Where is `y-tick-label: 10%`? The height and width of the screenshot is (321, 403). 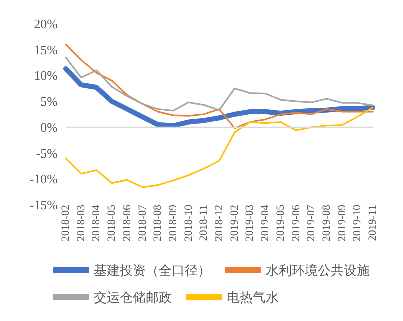
y-tick-label: 10% is located at coordinates (46, 76).